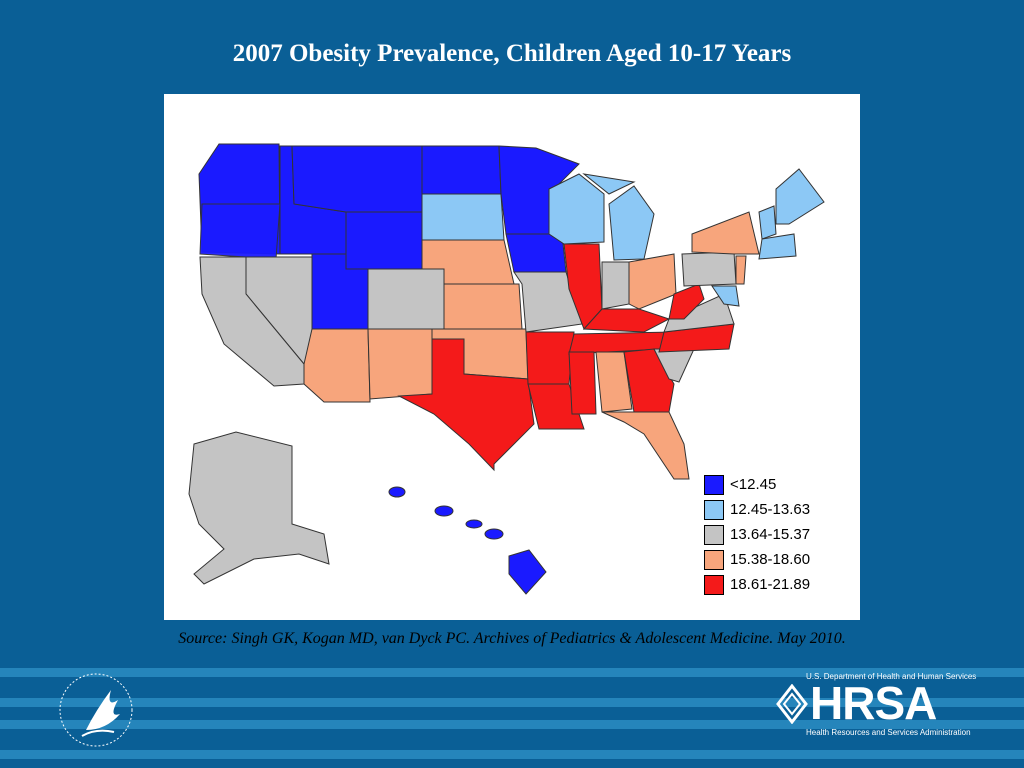  Describe the element at coordinates (582, 383) in the screenshot. I see `state-mississippi` at that location.